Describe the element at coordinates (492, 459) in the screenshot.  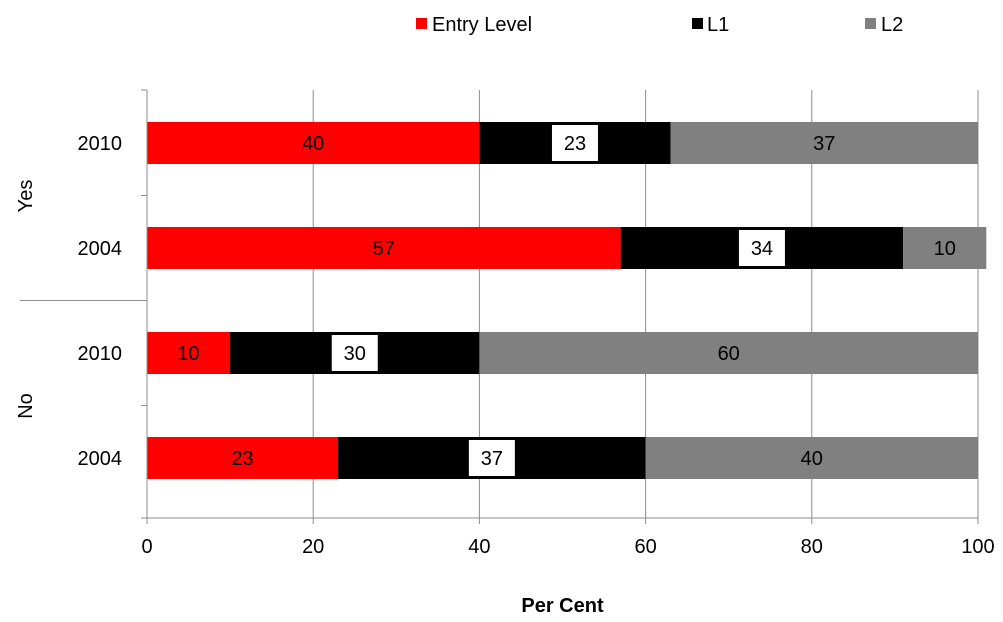
I see `data-label-no-2004-l1: 37` at that location.